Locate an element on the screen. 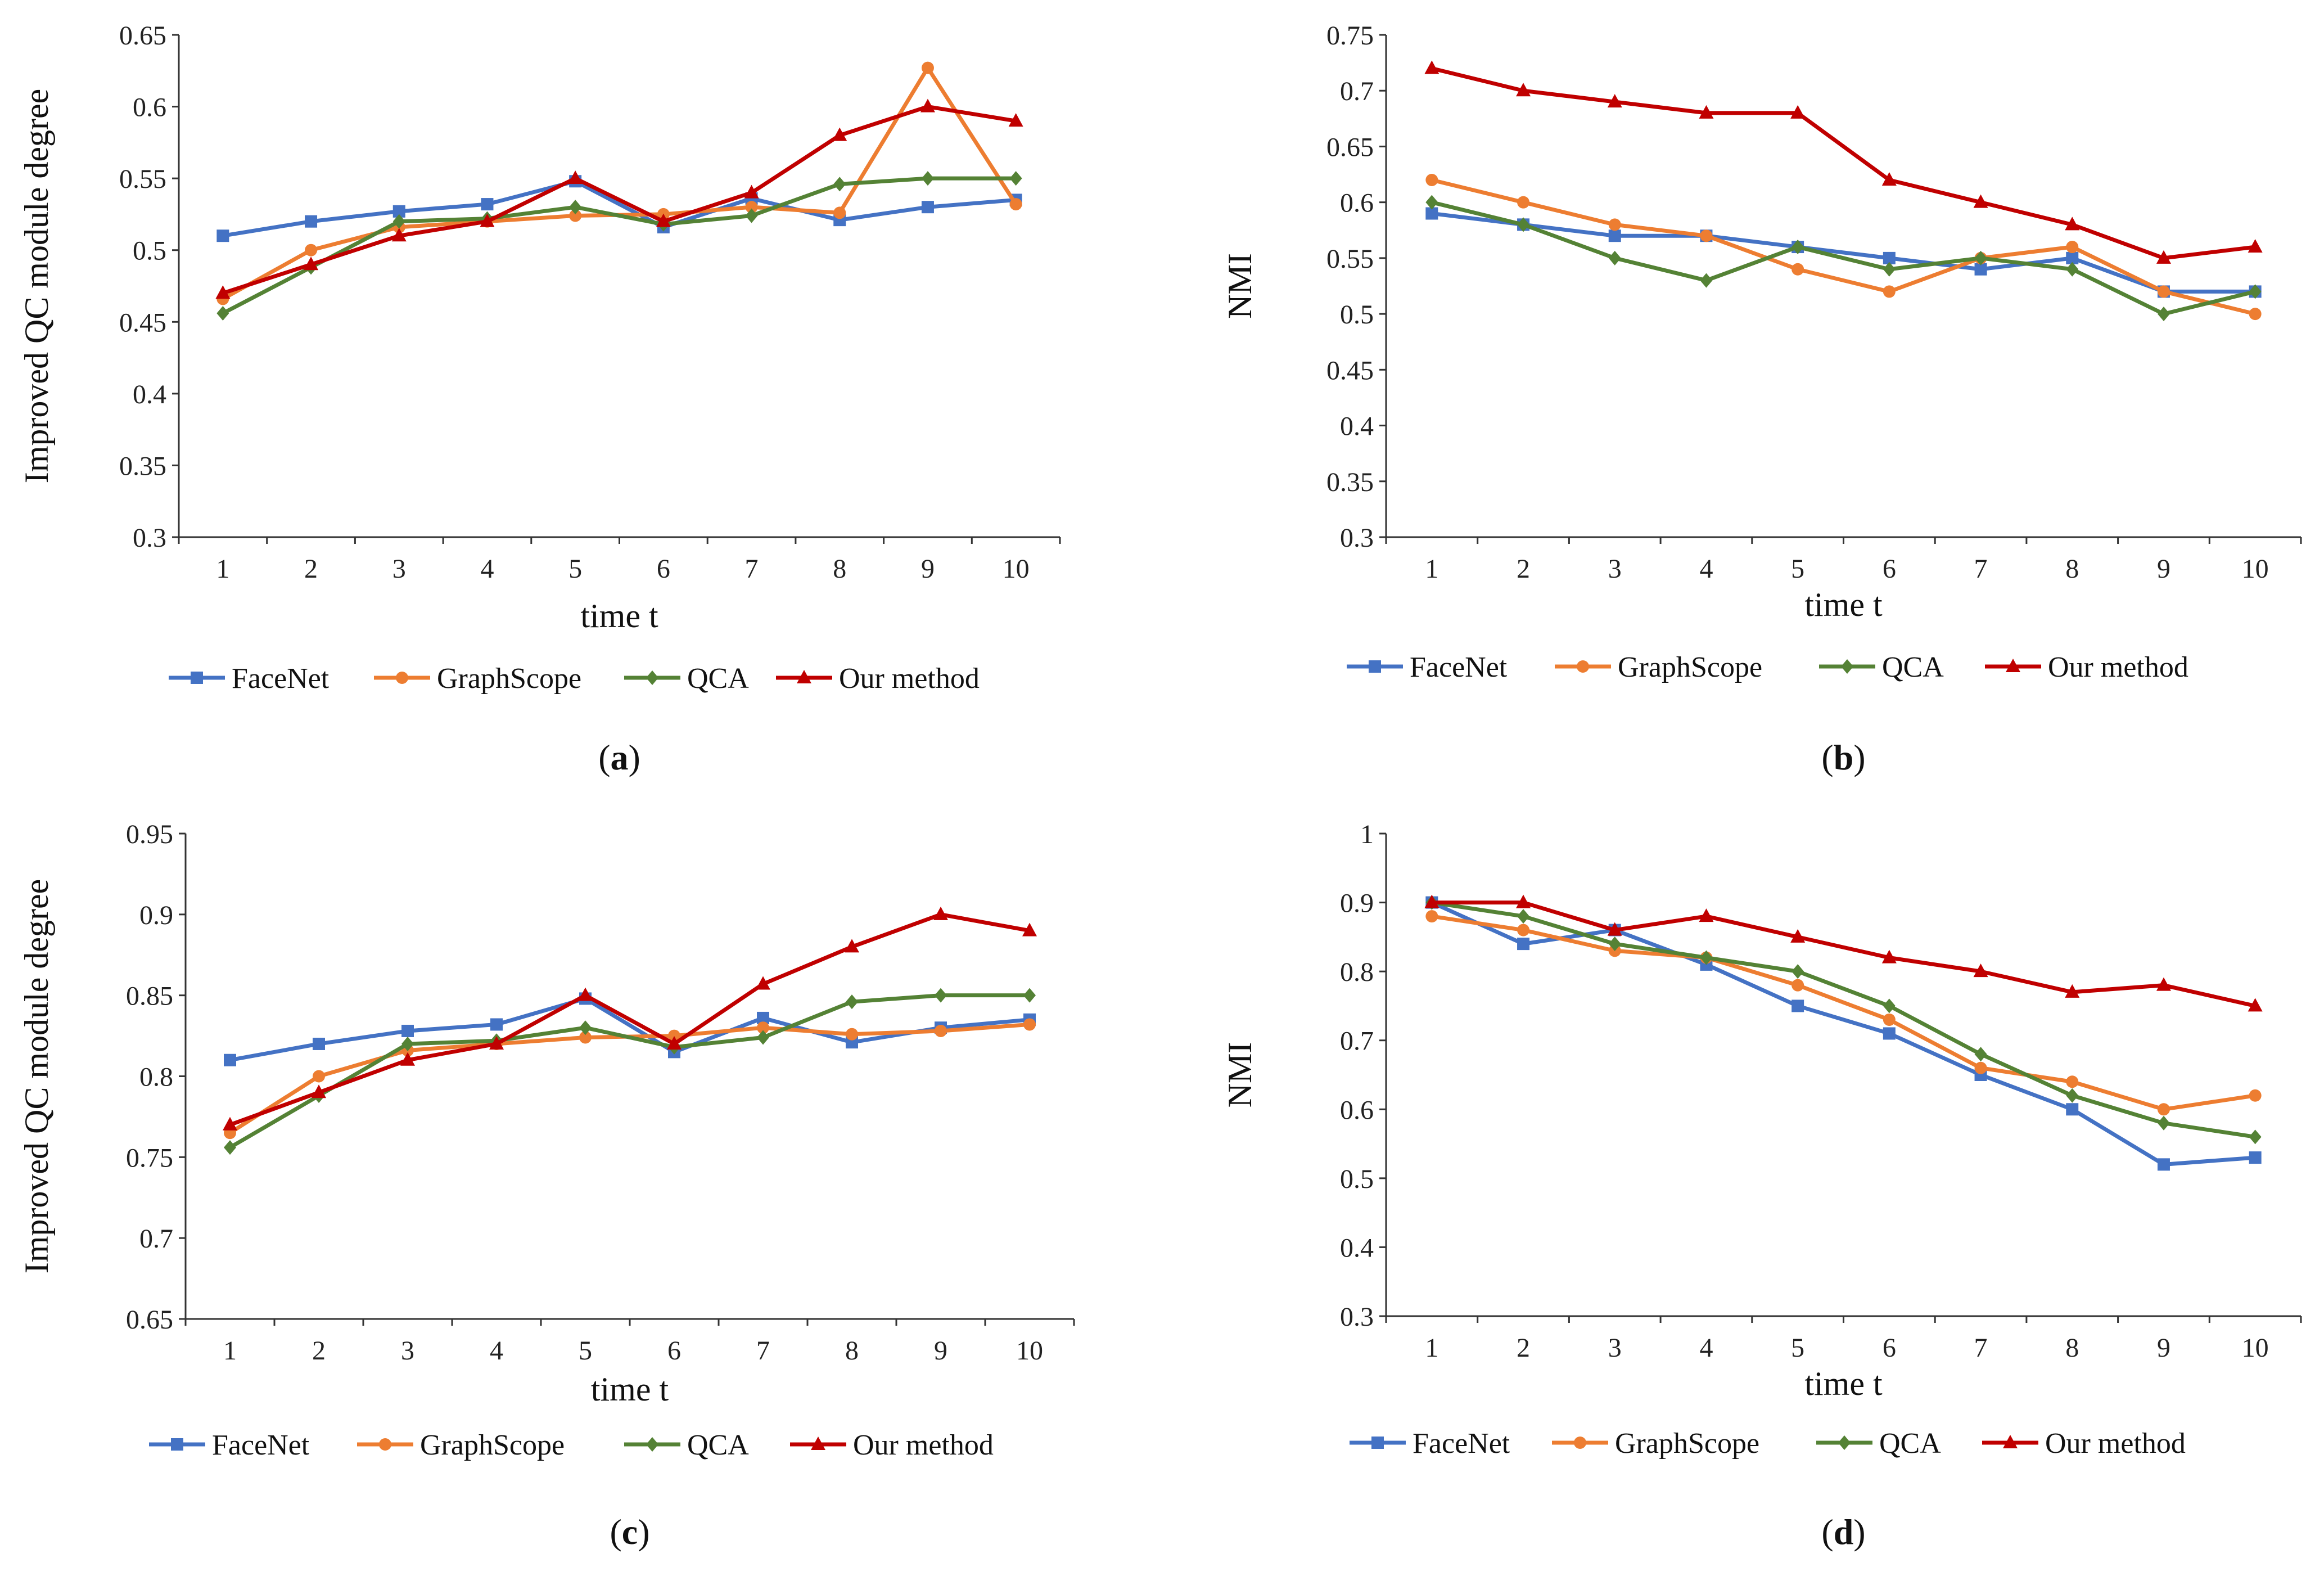  legend-label-our-method: Our method is located at coordinates (2115, 1444).